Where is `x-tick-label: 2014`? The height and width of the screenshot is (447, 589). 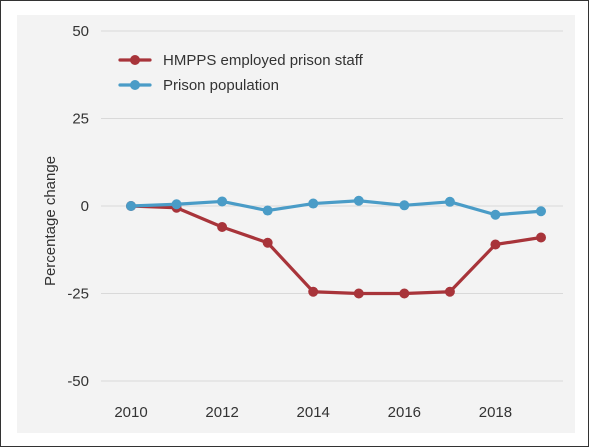
x-tick-label: 2014 is located at coordinates (313, 412).